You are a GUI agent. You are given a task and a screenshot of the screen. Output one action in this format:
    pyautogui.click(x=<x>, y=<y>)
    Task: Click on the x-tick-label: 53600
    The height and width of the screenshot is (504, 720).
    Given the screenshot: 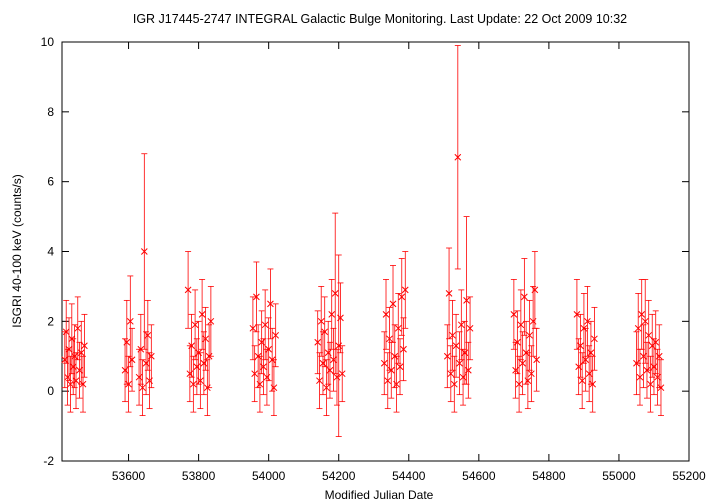 What is the action you would take?
    pyautogui.click(x=129, y=476)
    